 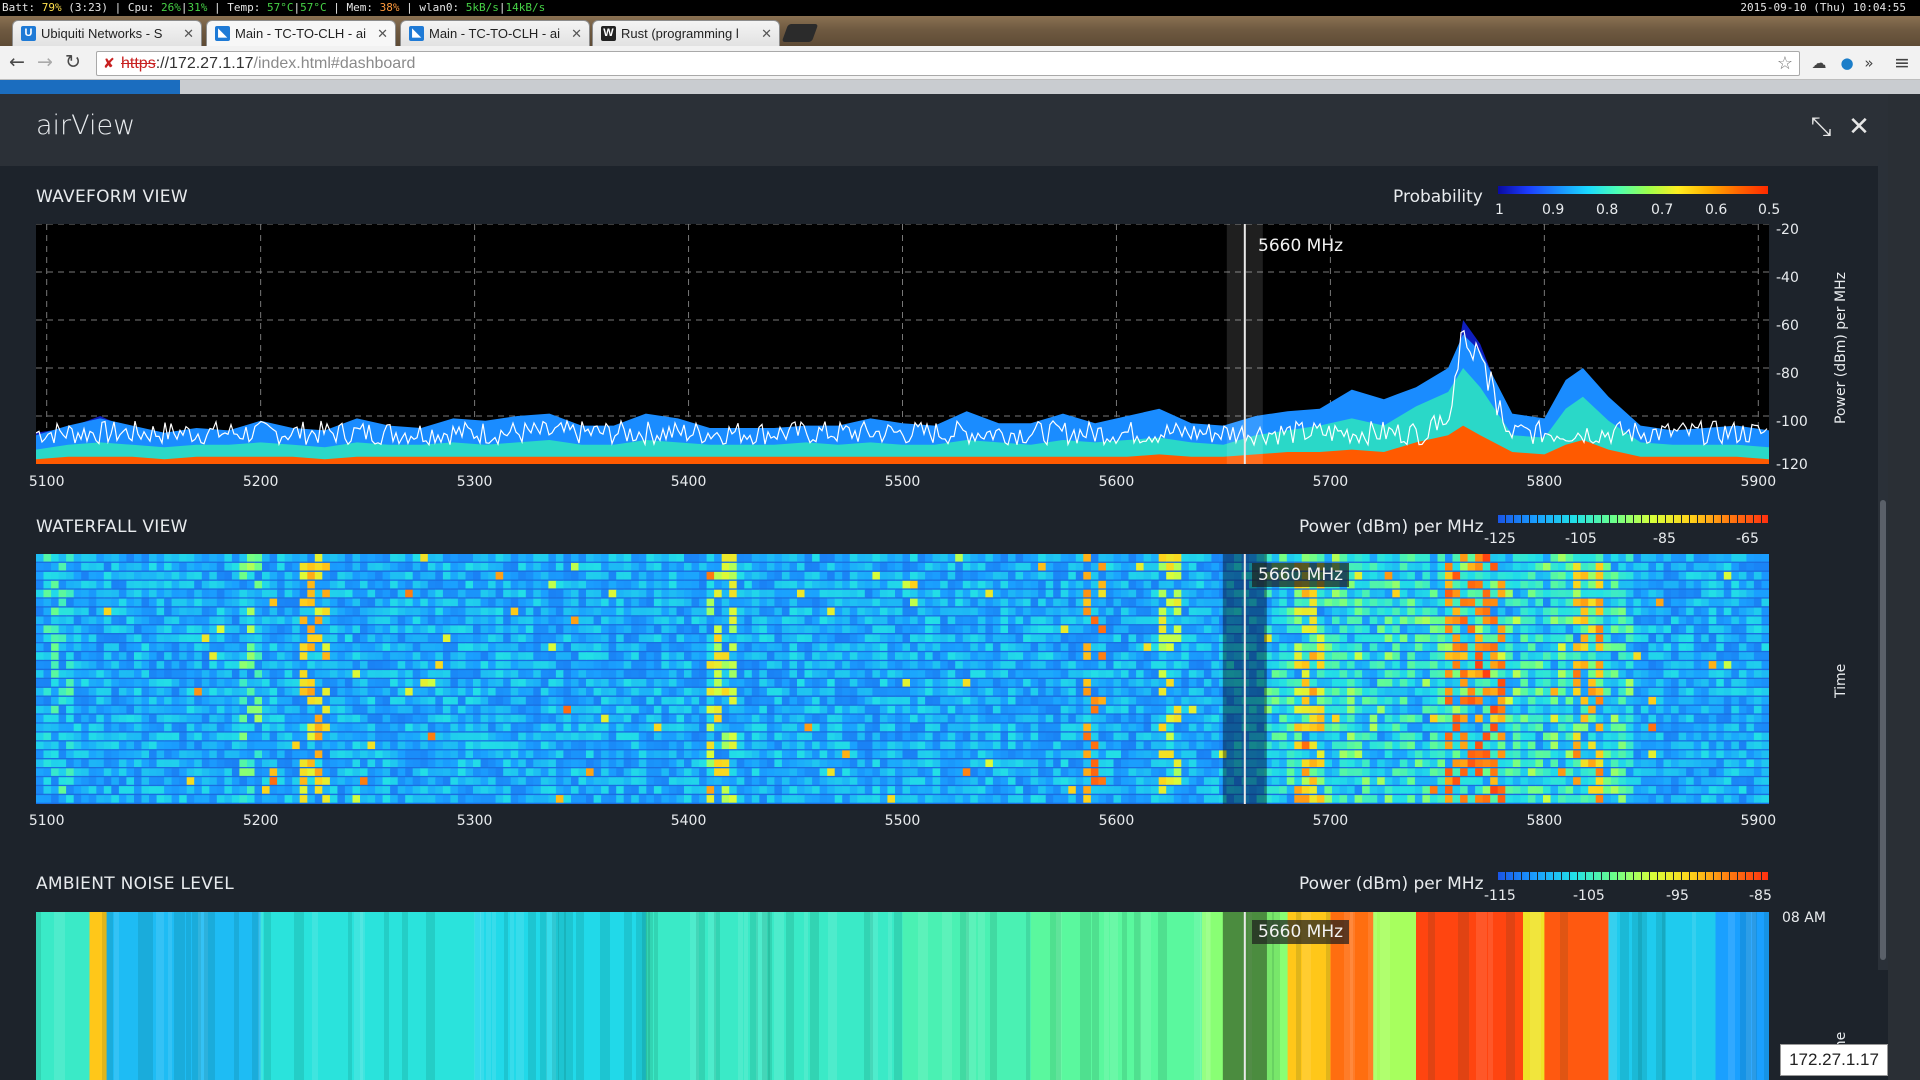 I want to click on reload-icon: ↻, so click(x=73, y=62).